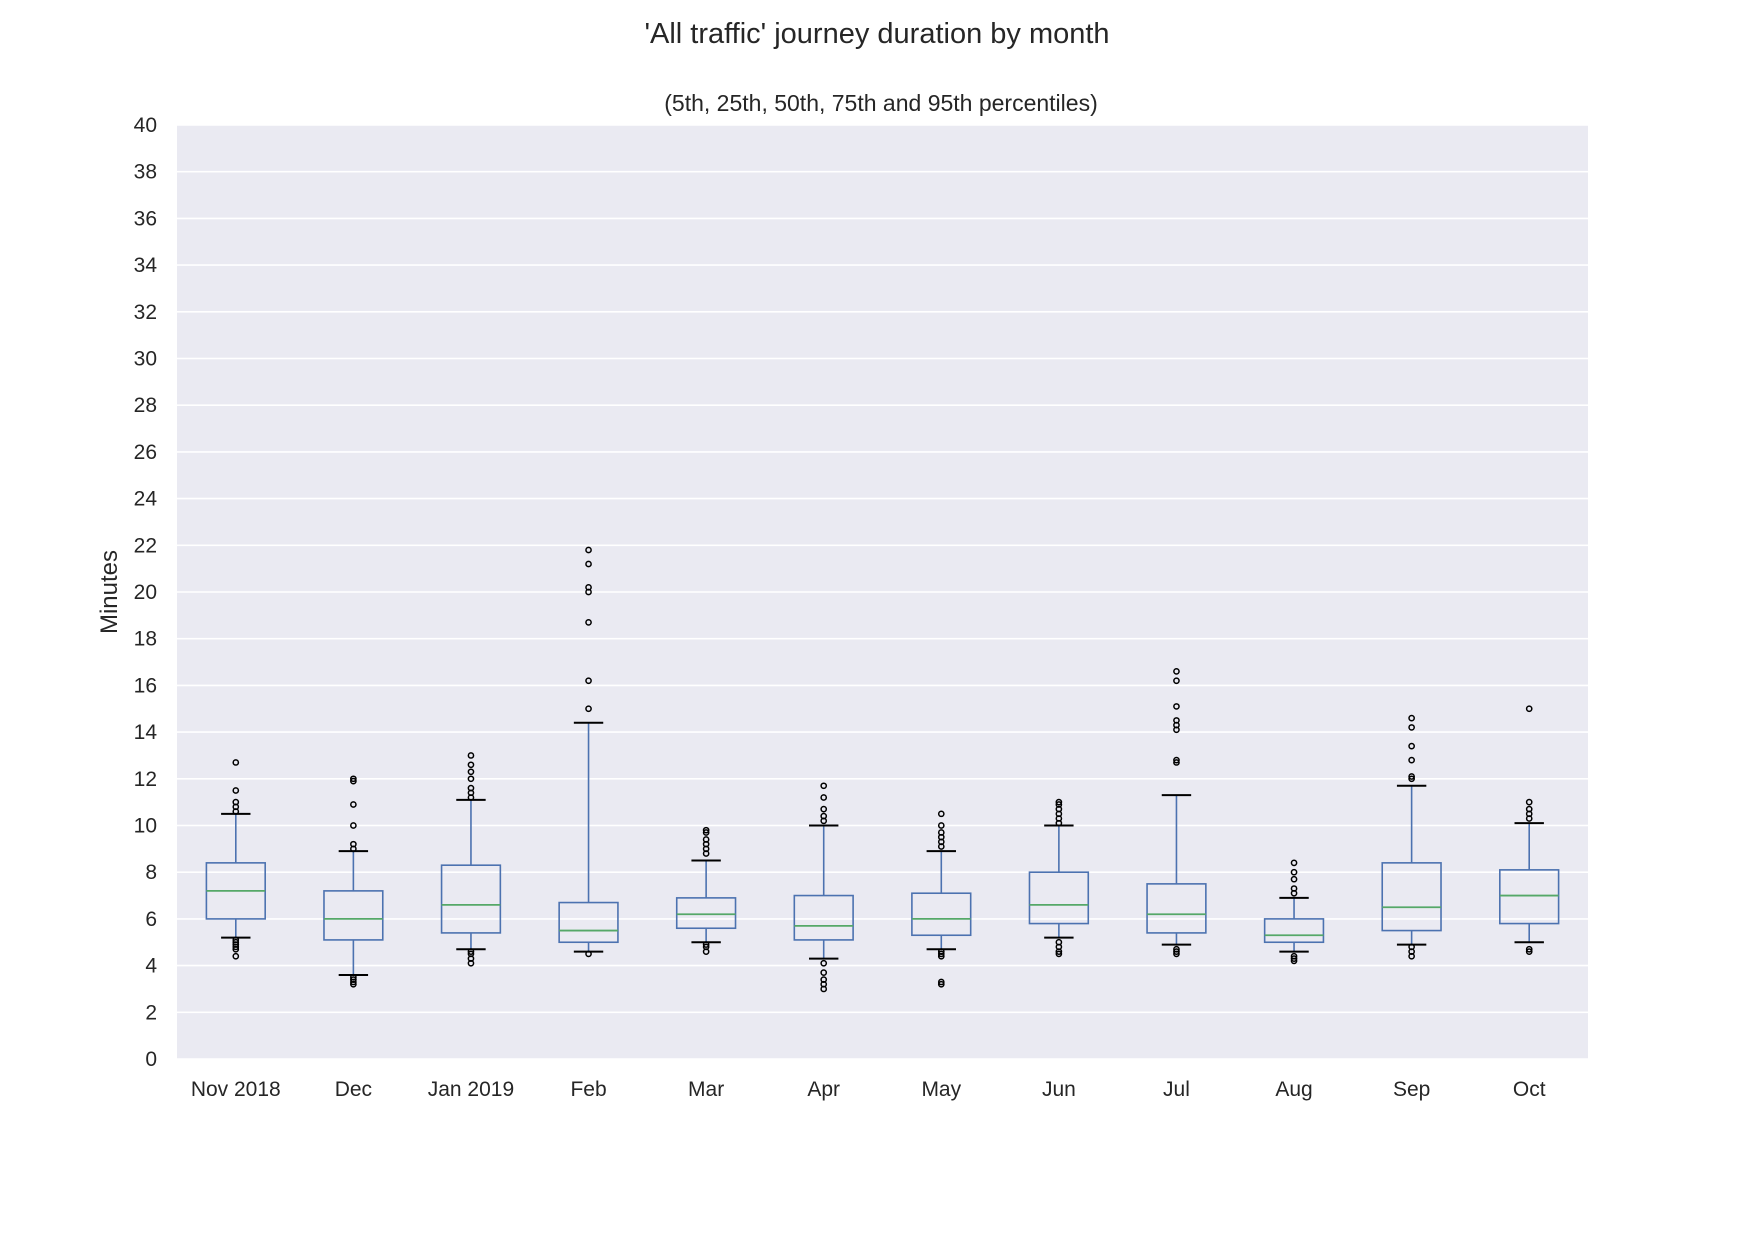  What do you see at coordinates (145, 779) in the screenshot?
I see `y-tick-label: 12` at bounding box center [145, 779].